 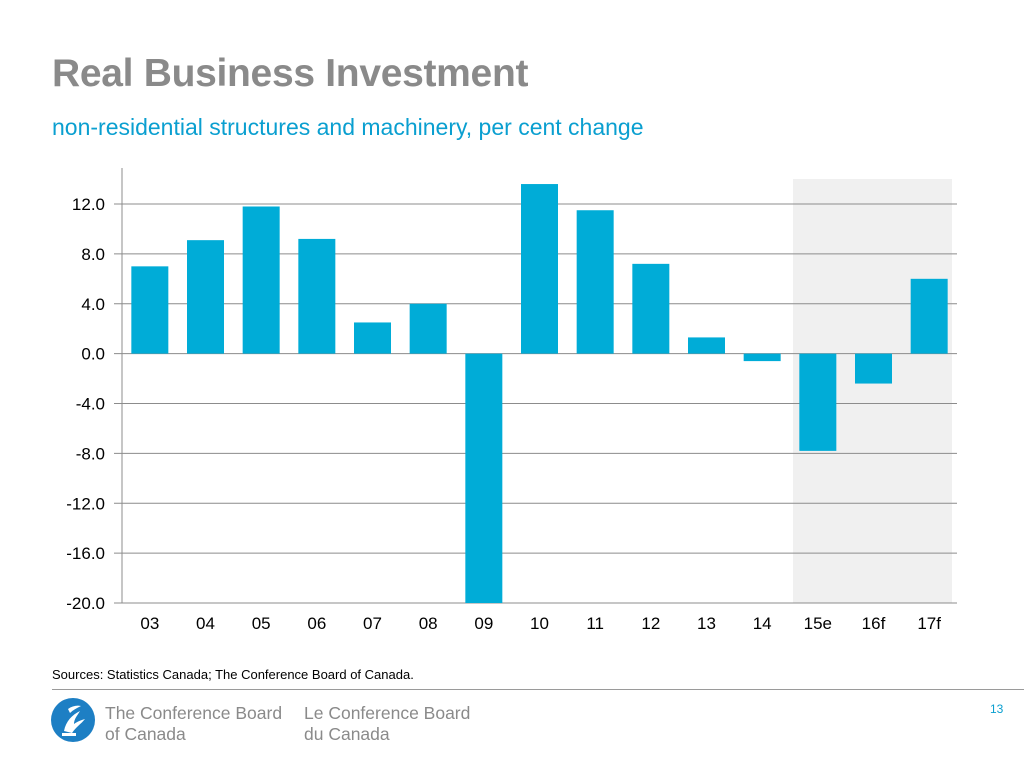 What do you see at coordinates (90, 453) in the screenshot?
I see `y-tick-label: -8.0` at bounding box center [90, 453].